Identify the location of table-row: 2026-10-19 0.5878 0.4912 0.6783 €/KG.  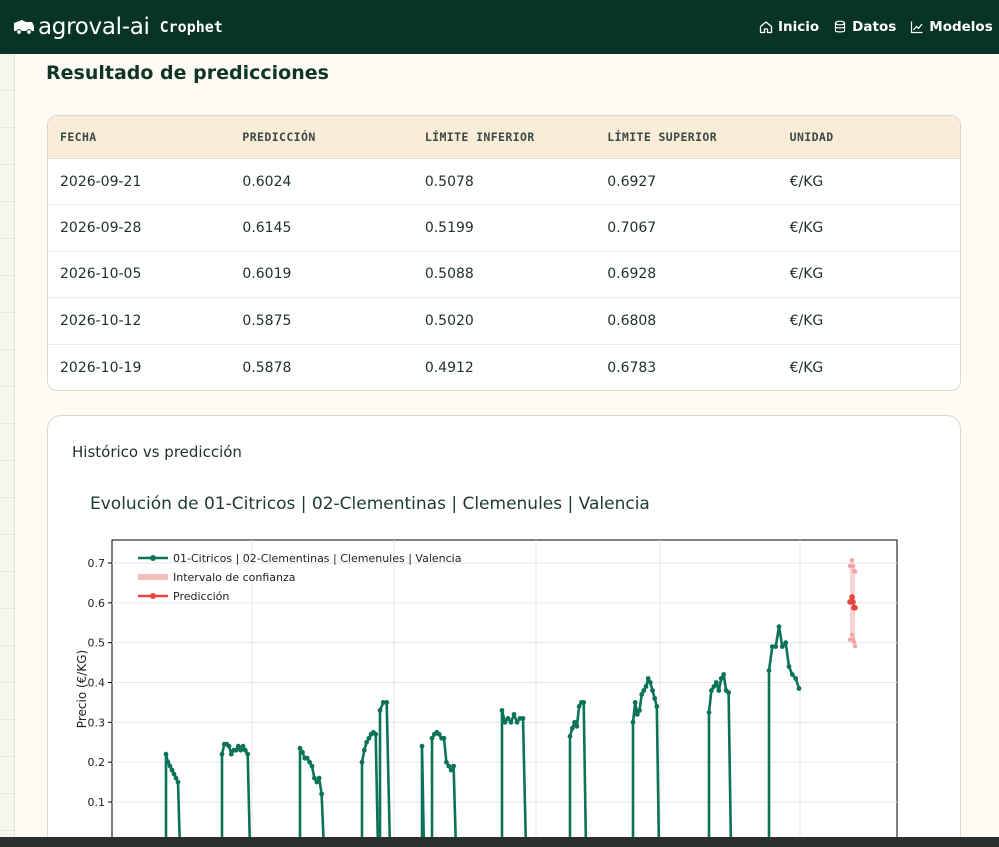
(504, 367).